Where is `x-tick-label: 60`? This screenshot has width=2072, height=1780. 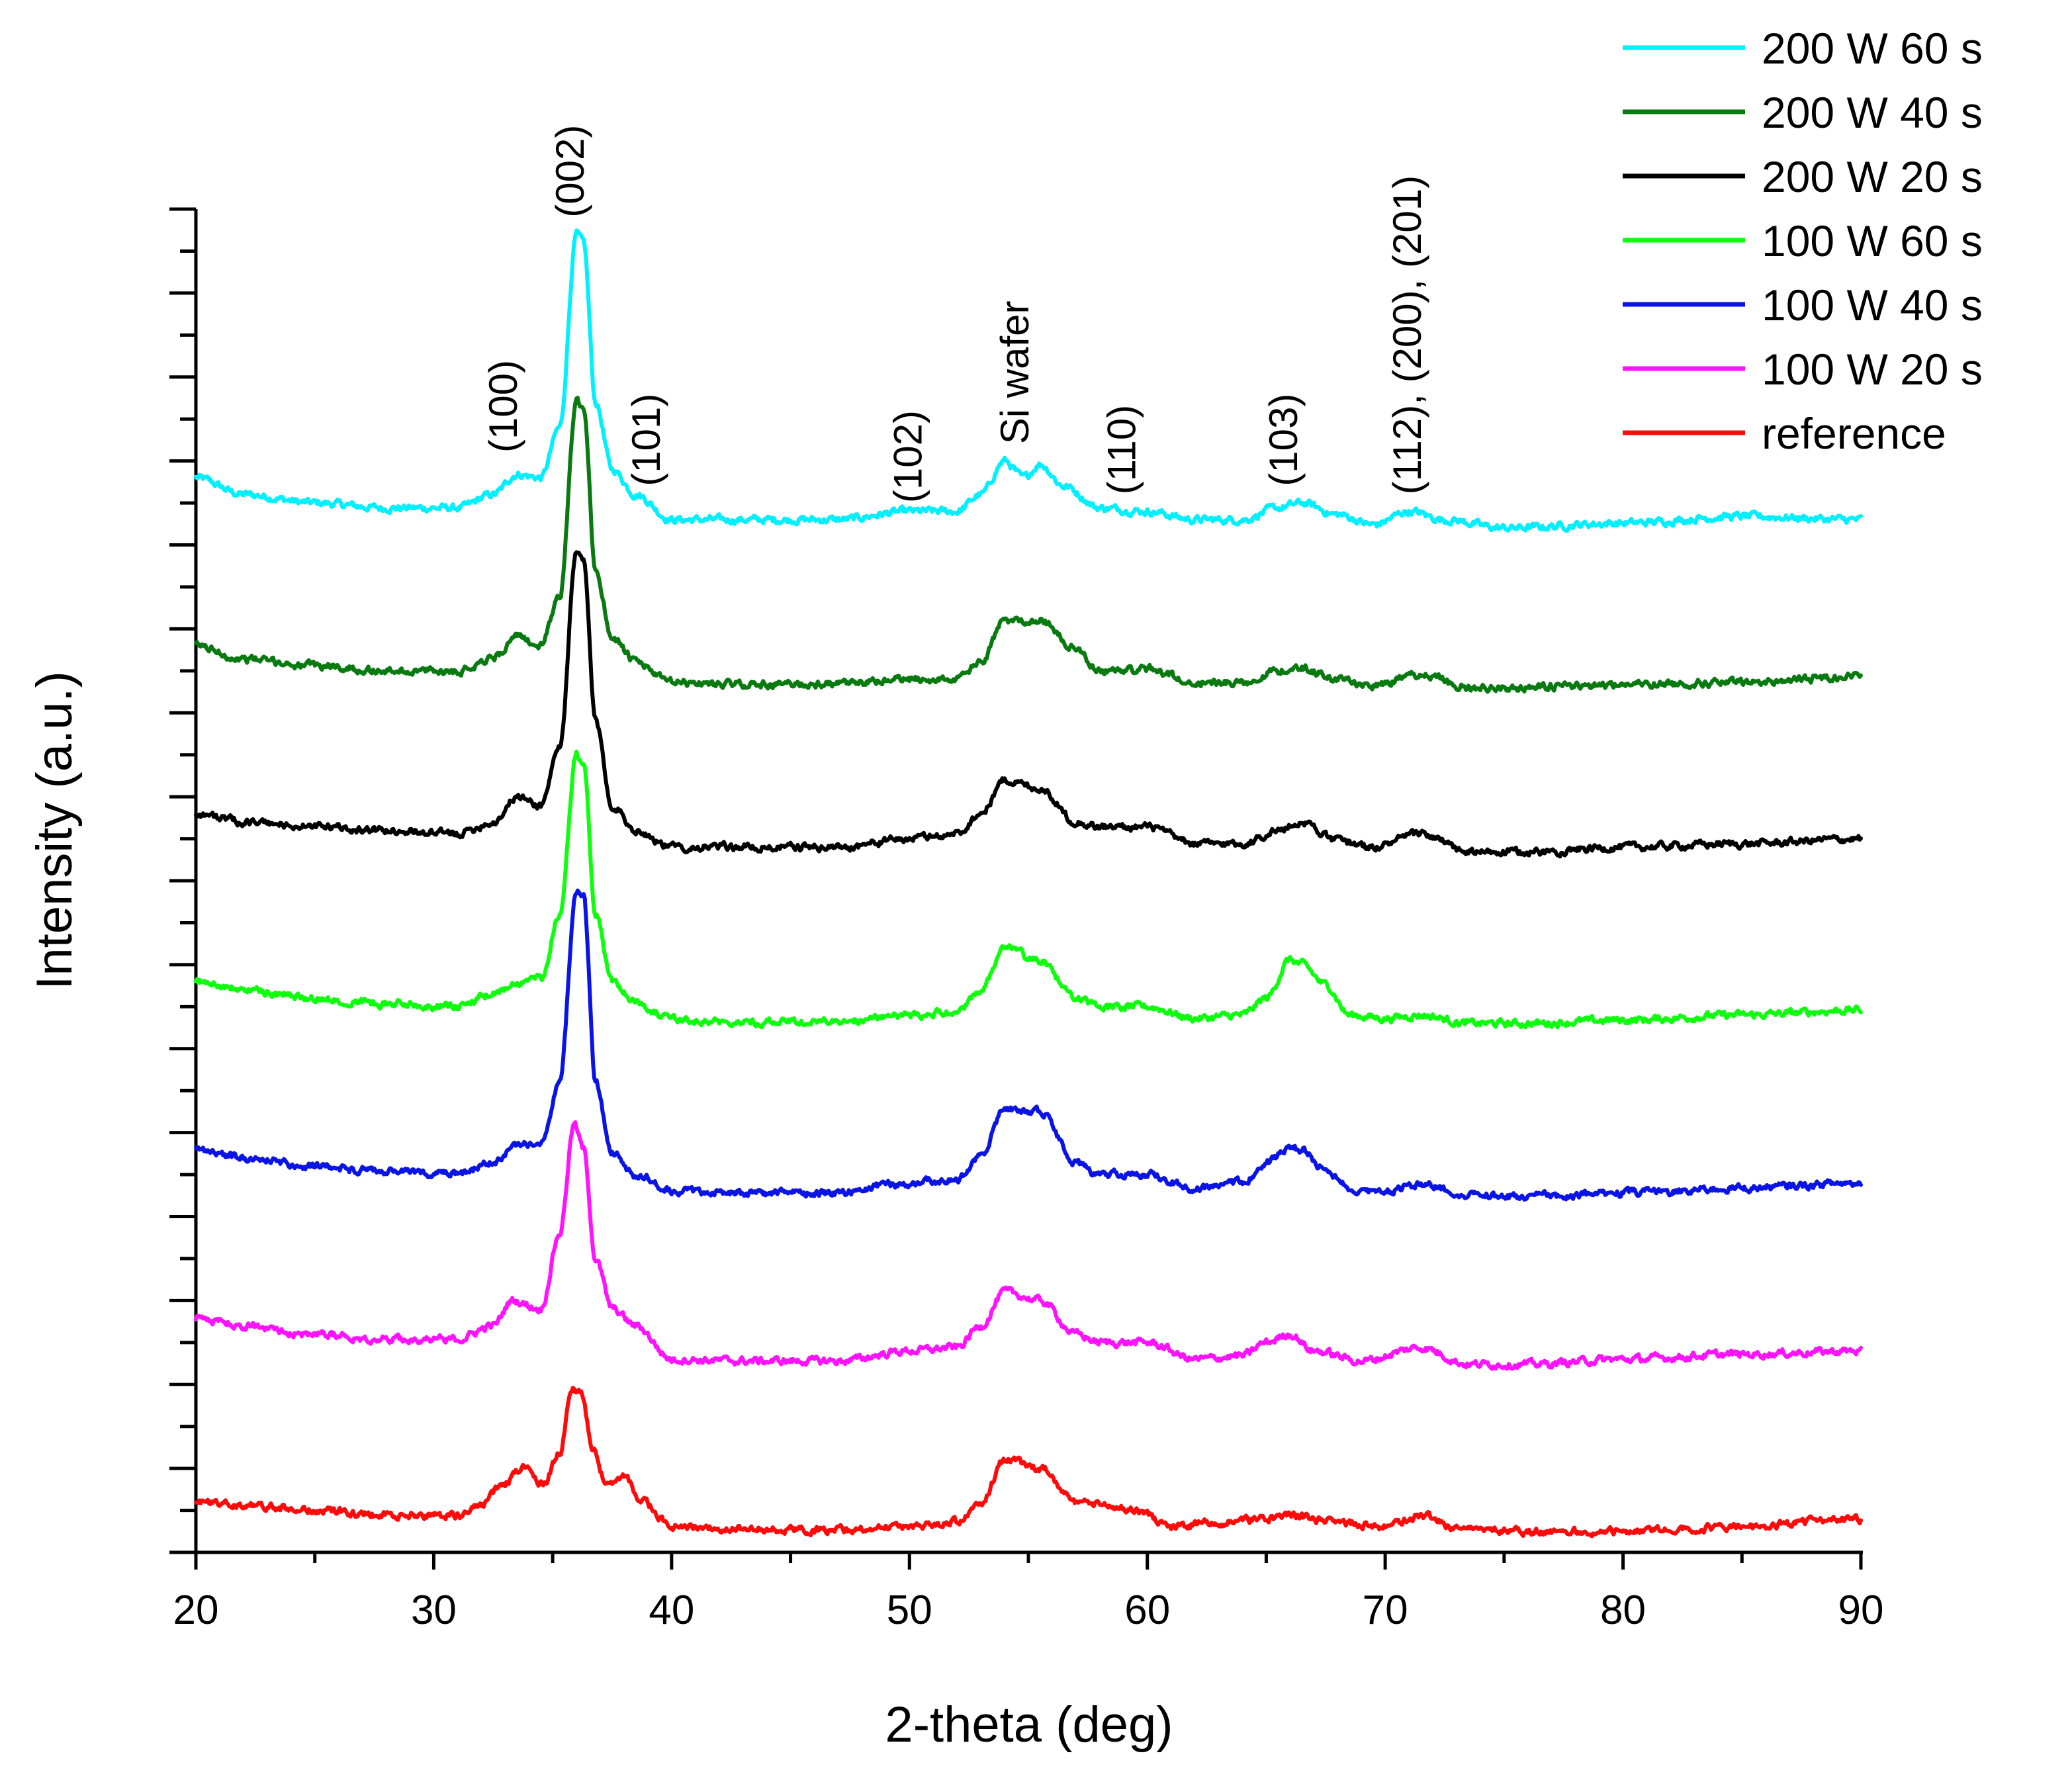
x-tick-label: 60 is located at coordinates (1147, 1610).